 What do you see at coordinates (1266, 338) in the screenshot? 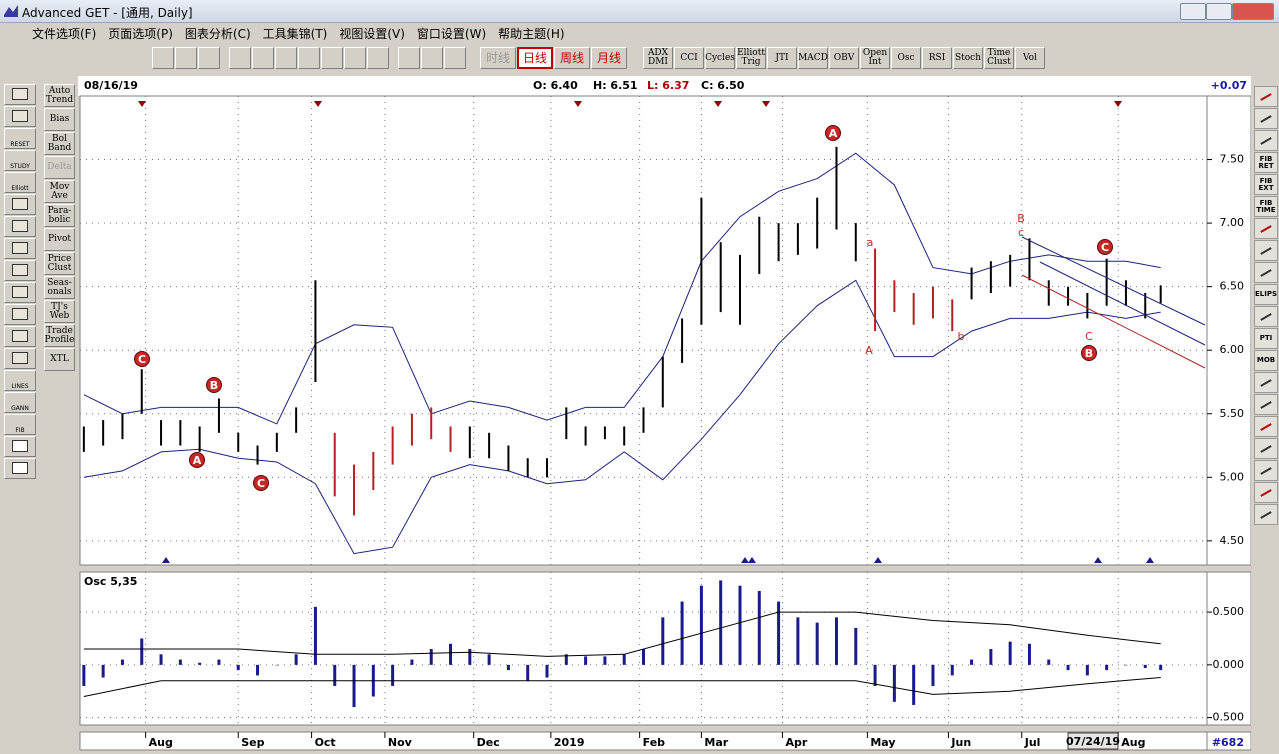
I see `drawing-tool: PTI` at bounding box center [1266, 338].